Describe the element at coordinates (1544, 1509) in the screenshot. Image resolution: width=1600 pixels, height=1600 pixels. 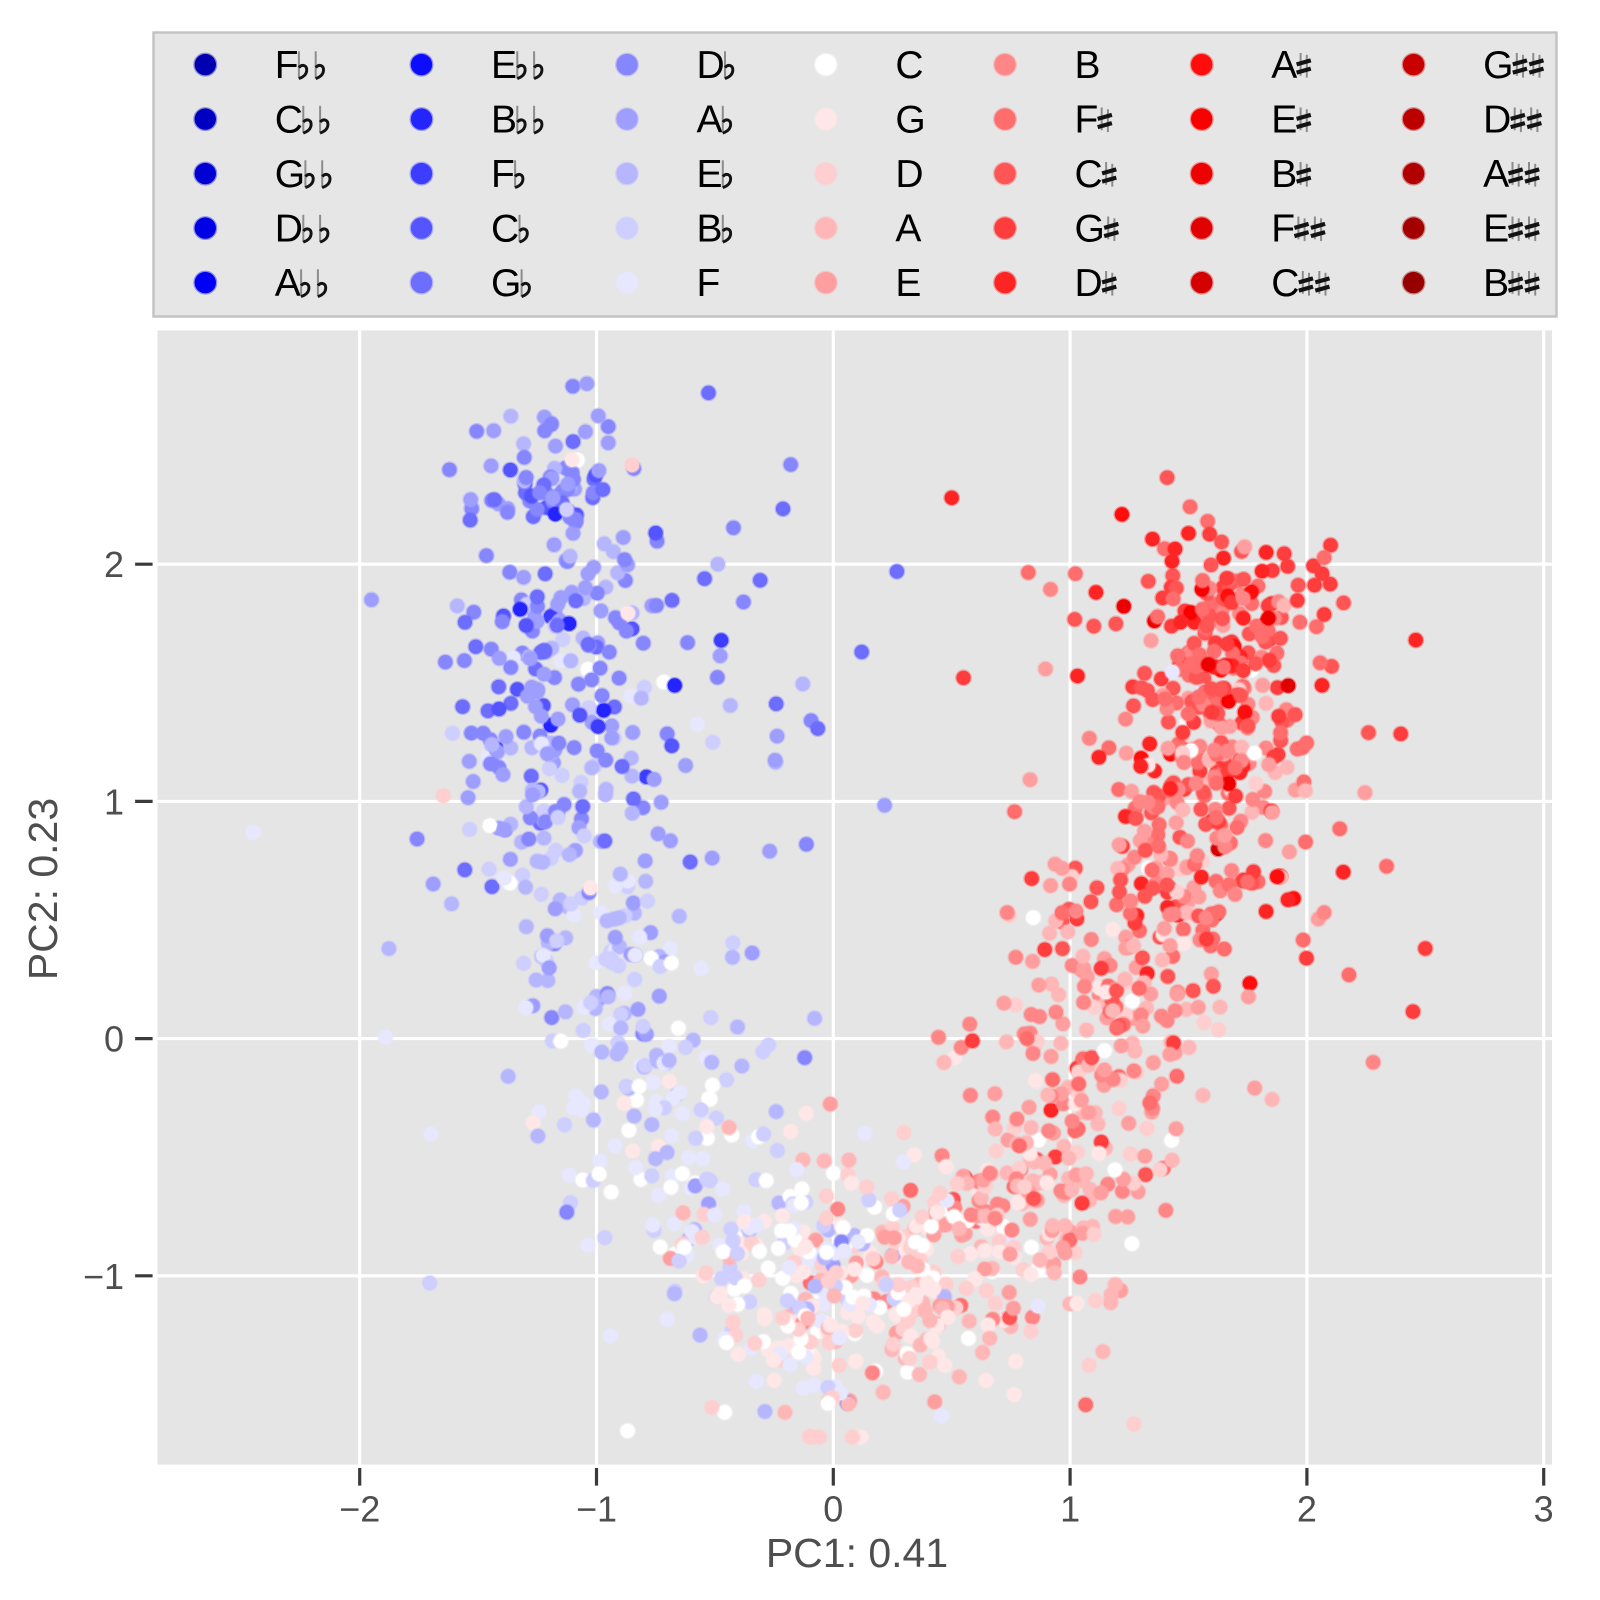
I see `svg-text: 3` at that location.